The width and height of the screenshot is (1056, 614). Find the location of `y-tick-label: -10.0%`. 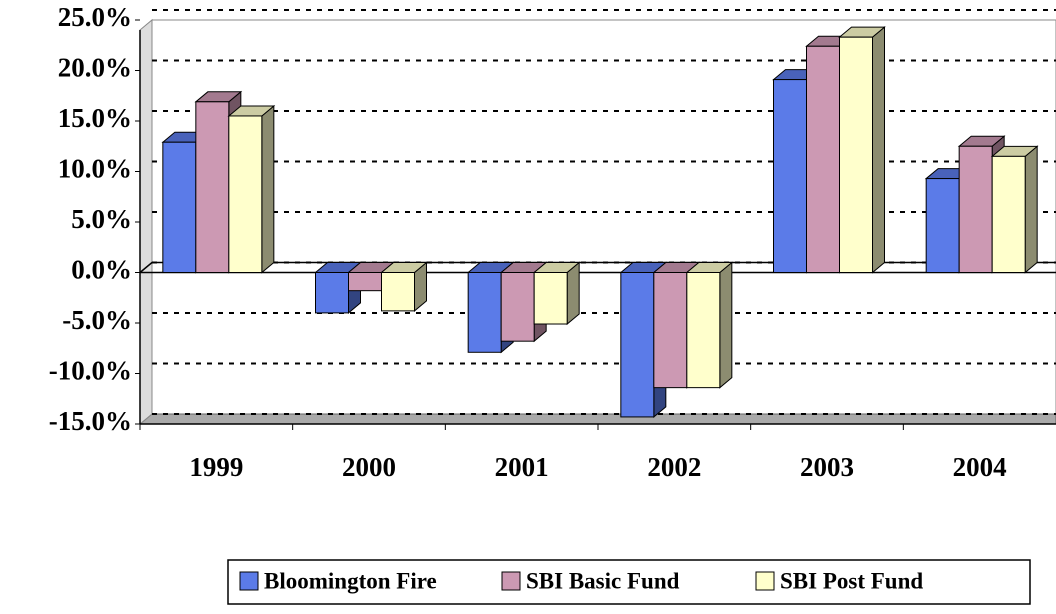

y-tick-label: -10.0% is located at coordinates (90, 371).